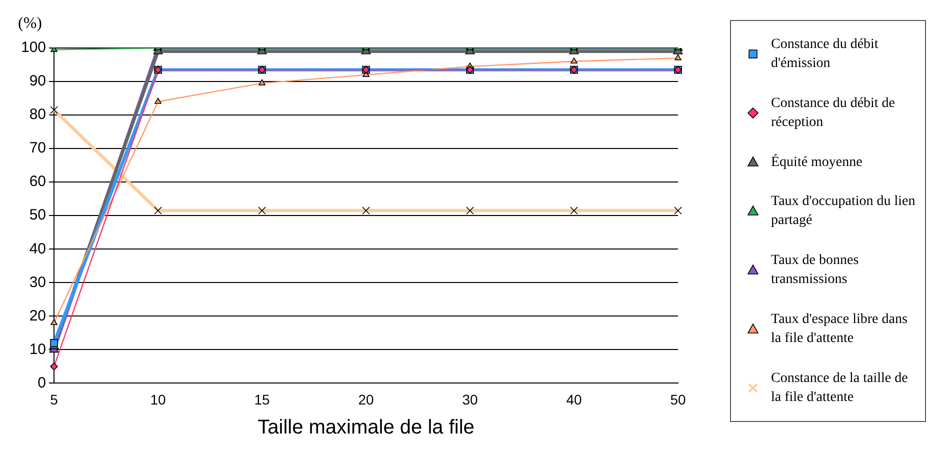 This screenshot has width=930, height=452. Describe the element at coordinates (366, 399) in the screenshot. I see `x-tick-label: 20` at that location.